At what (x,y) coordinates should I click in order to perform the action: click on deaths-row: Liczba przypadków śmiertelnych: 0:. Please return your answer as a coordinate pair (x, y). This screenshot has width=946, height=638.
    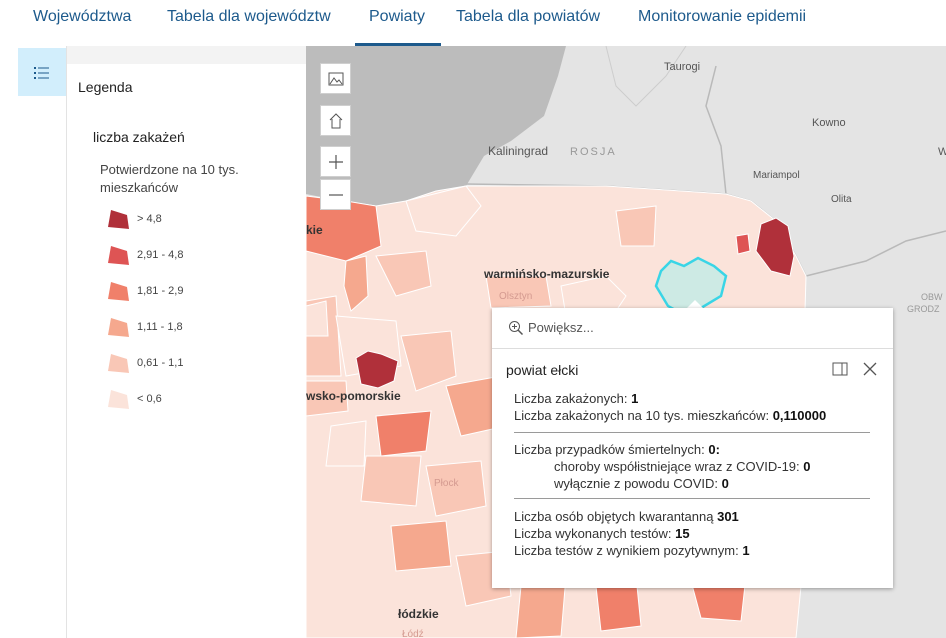
    Looking at the image, I should click on (617, 449).